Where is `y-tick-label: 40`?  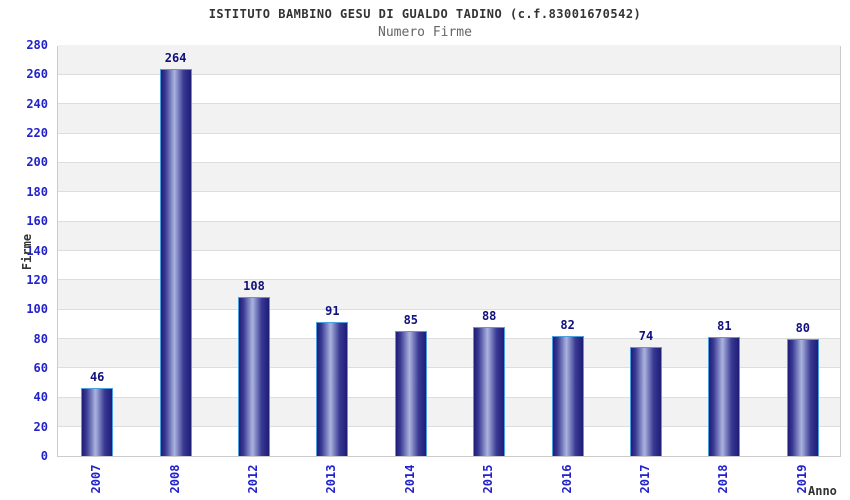 y-tick-label: 40 is located at coordinates (40, 397).